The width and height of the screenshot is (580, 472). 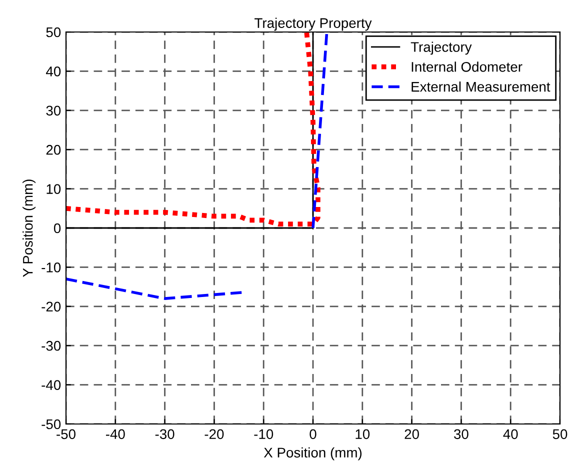 I want to click on x-axis-title: X Position (mm), so click(x=313, y=453).